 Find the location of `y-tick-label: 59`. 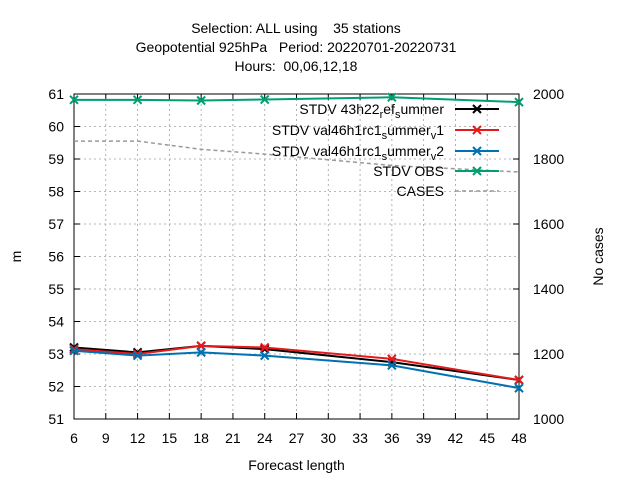

y-tick-label: 59 is located at coordinates (56, 159).